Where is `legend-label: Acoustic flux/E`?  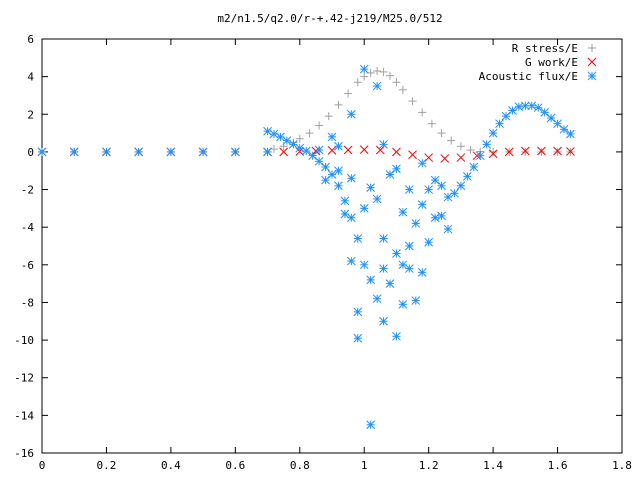 legend-label: Acoustic flux/E is located at coordinates (528, 76).